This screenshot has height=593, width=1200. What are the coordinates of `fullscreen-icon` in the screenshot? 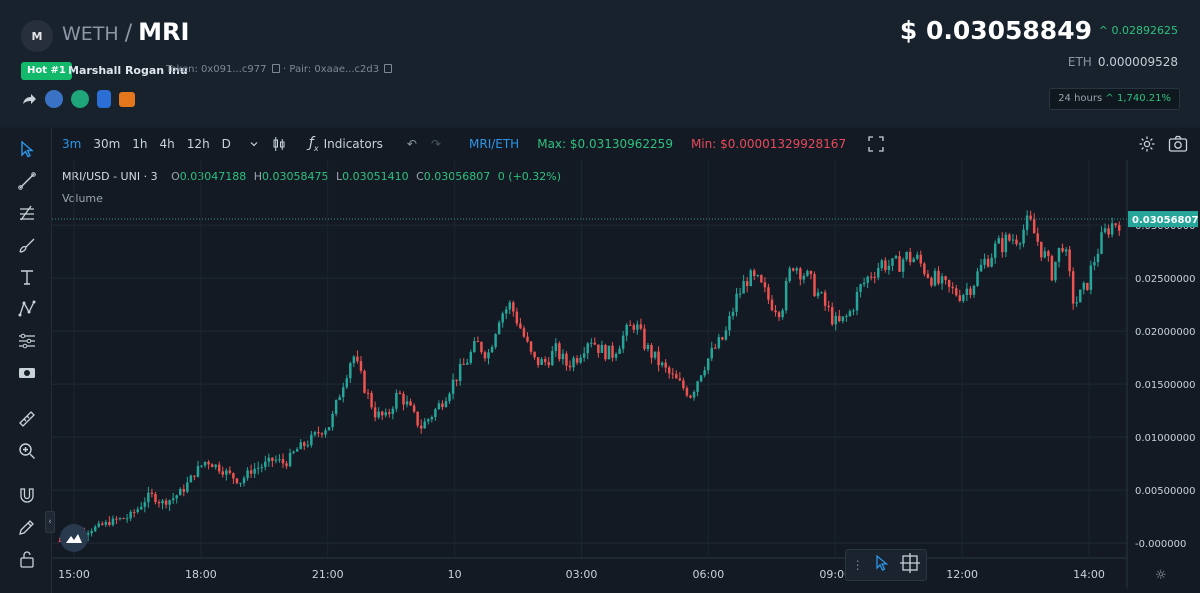 It's located at (876, 144).